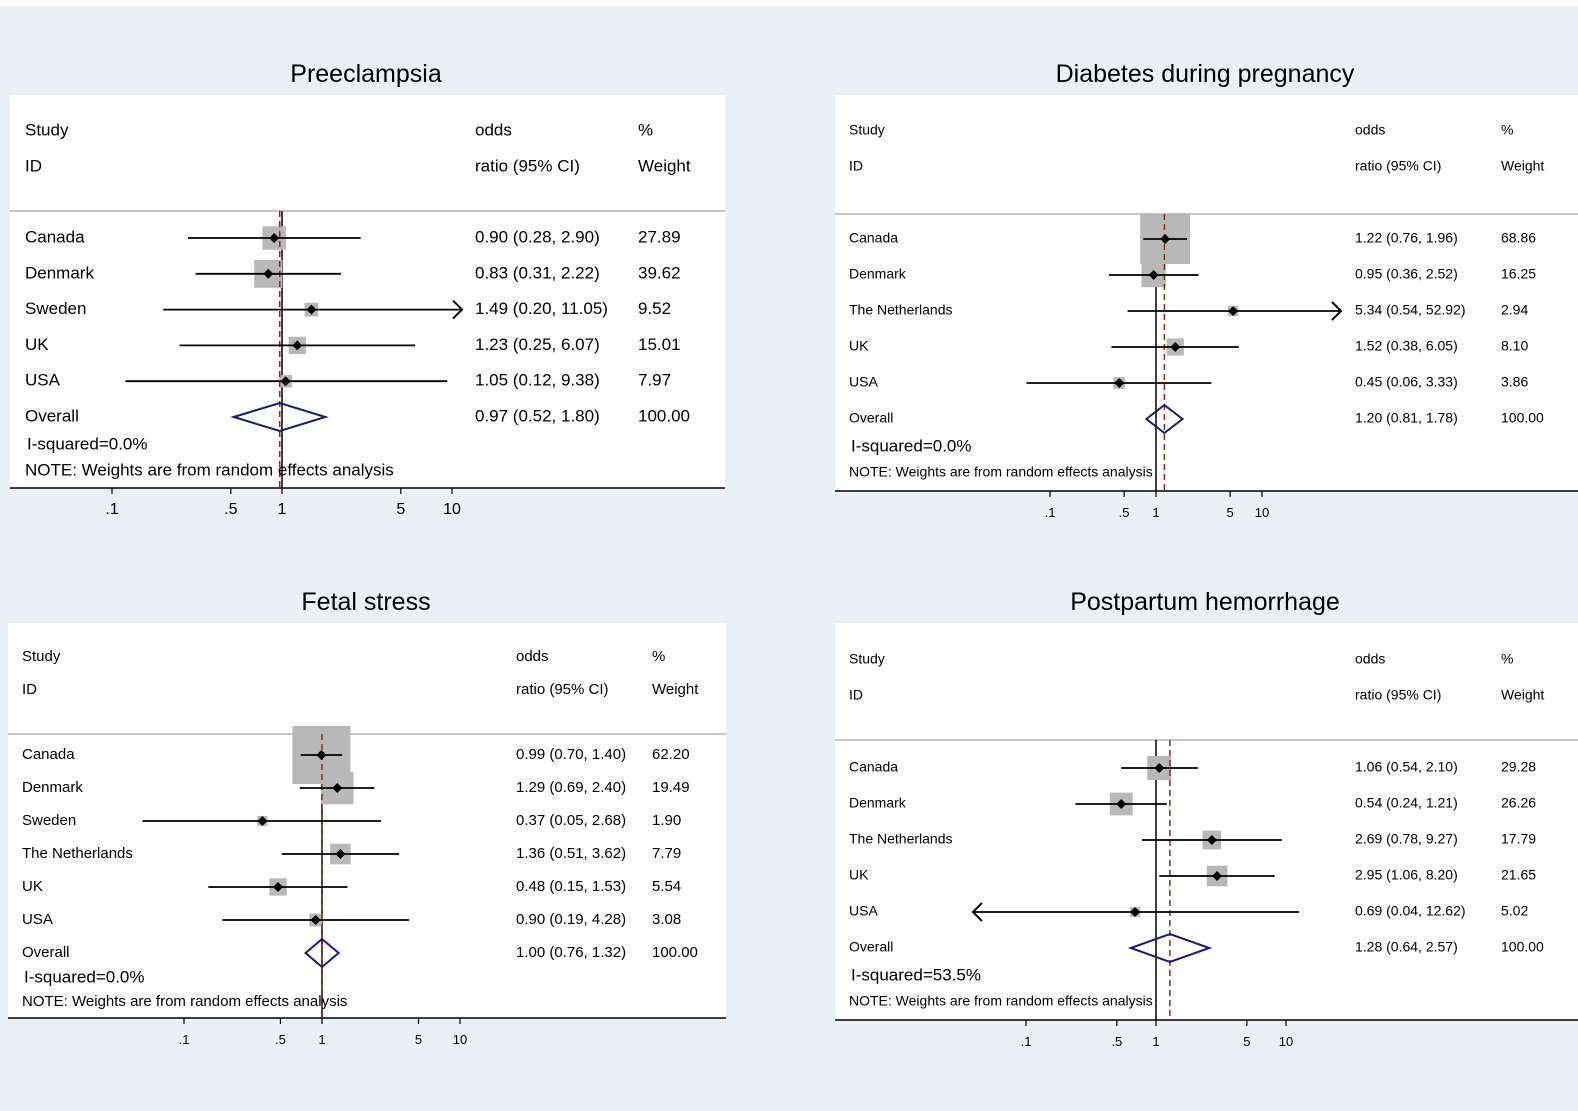  I want to click on preeclampsia-title: Preeclampsia, so click(366, 74).